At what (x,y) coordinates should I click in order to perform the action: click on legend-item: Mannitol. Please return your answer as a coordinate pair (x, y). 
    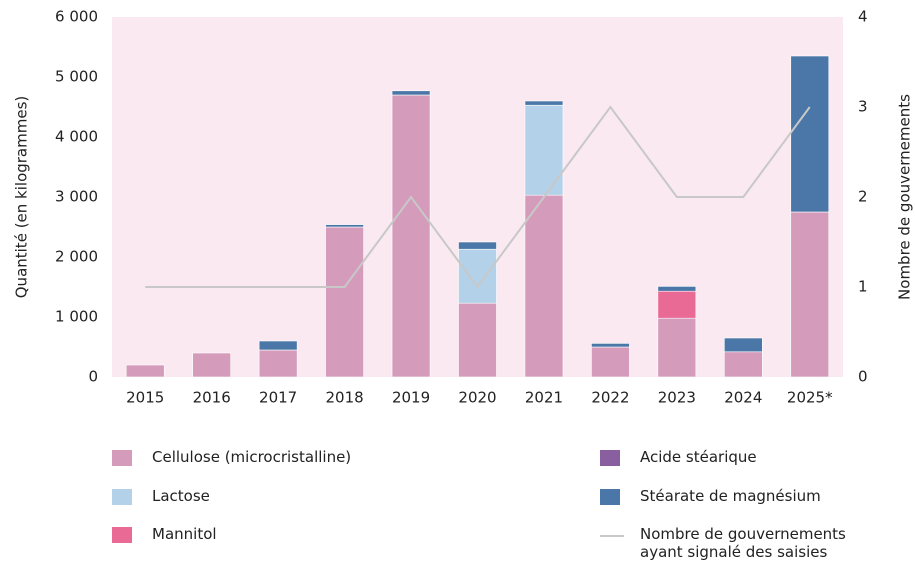
    Looking at the image, I should click on (164, 534).